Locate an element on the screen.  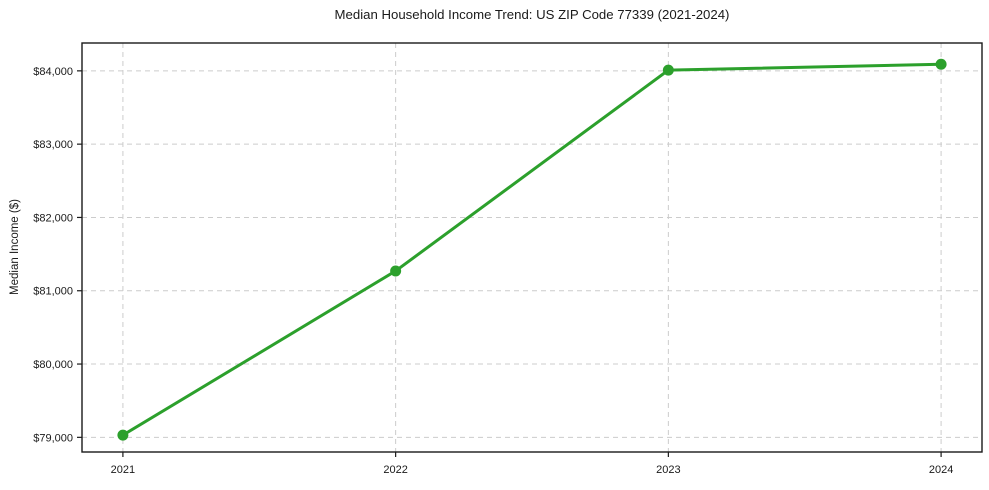
y-tick-label: $82,000 is located at coordinates (53, 218).